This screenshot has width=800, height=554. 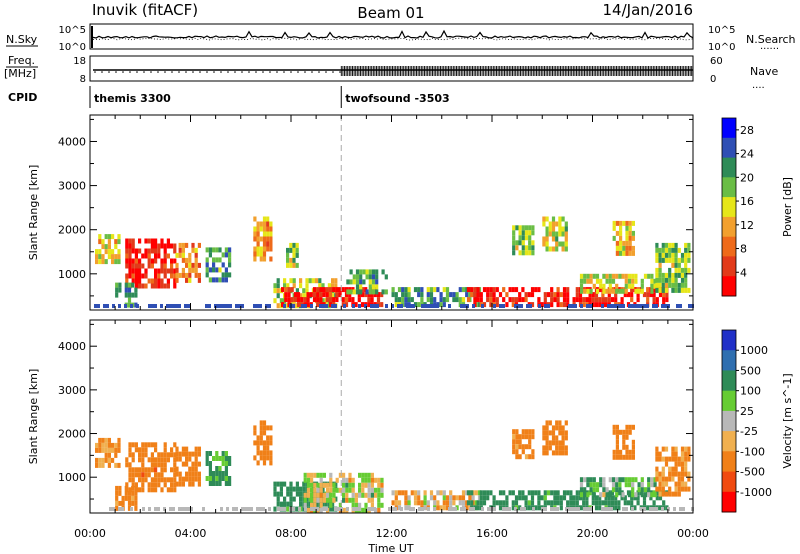 I want to click on nave-tick-top: 60, so click(x=716, y=61).